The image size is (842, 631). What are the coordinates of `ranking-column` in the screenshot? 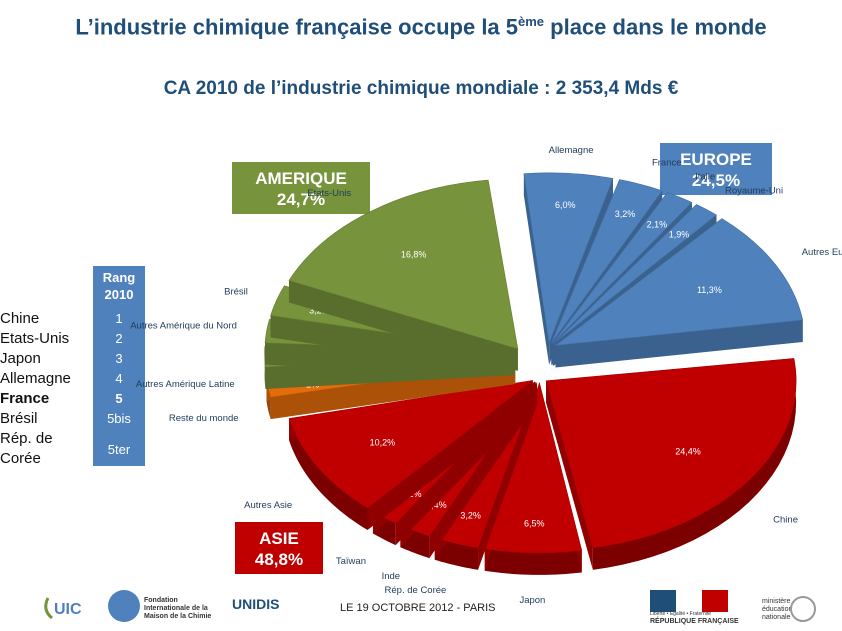 It's located at (119, 366).